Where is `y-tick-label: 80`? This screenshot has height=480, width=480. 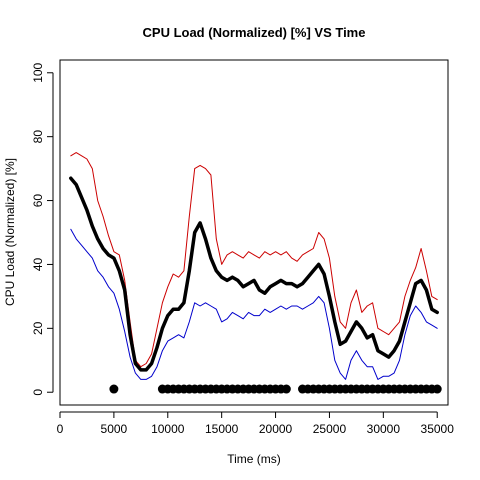 y-tick-label: 80 is located at coordinates (38, 137).